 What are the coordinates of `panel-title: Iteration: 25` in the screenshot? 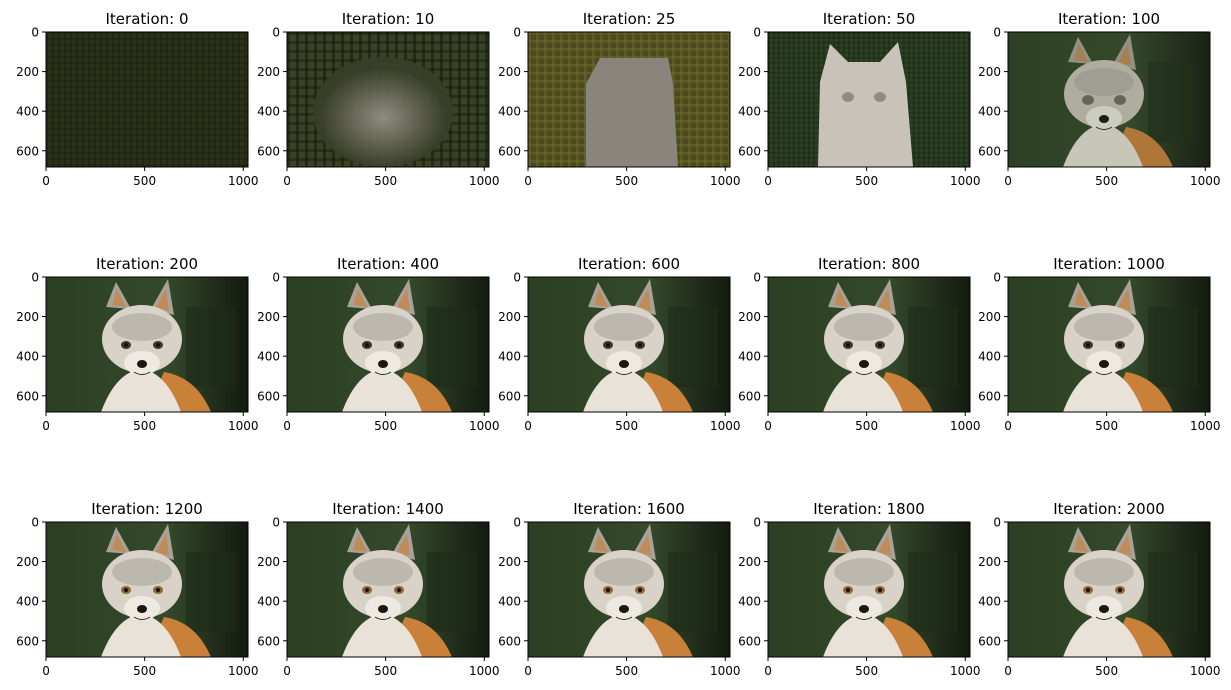 It's located at (629, 19).